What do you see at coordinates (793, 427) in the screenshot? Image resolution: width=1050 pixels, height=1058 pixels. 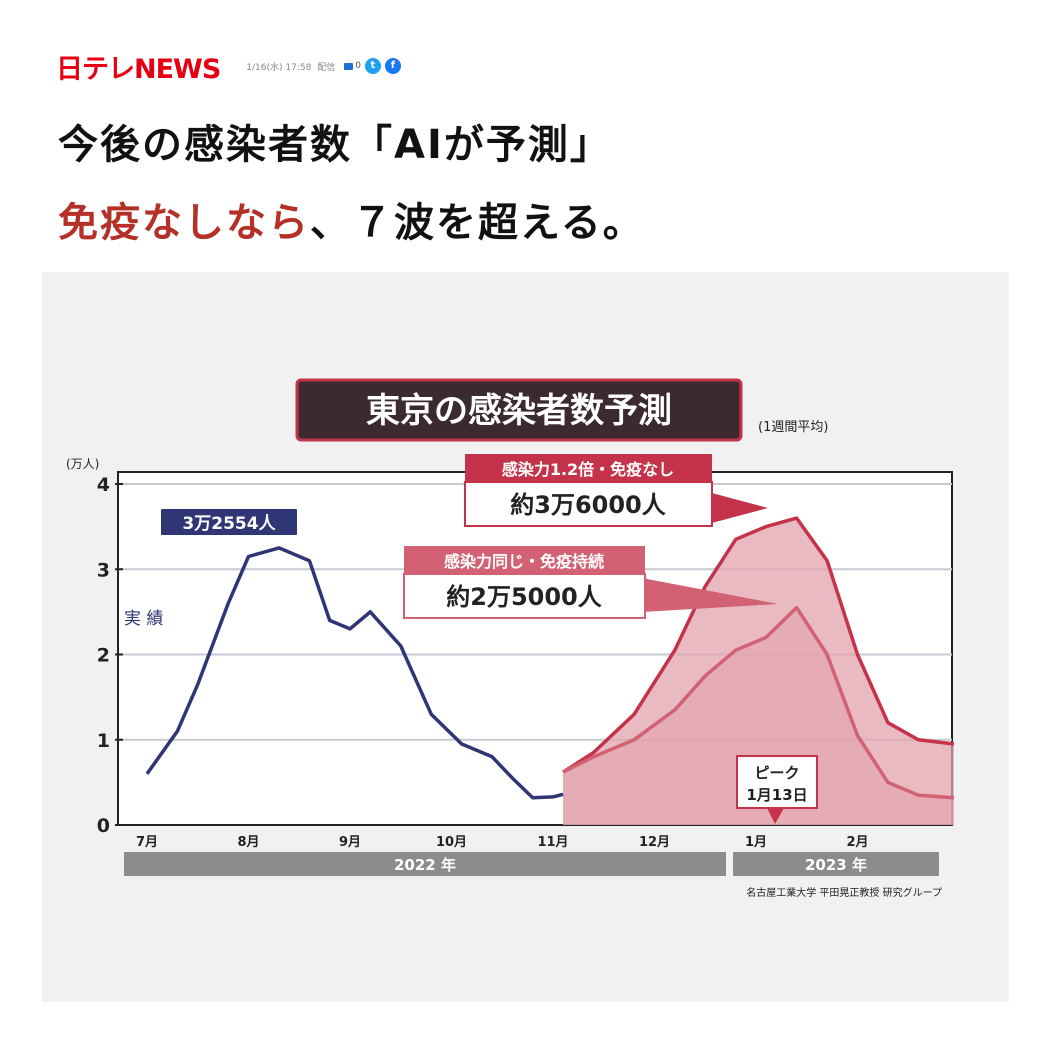 I see `chart-subtitle: (1週間平均)` at bounding box center [793, 427].